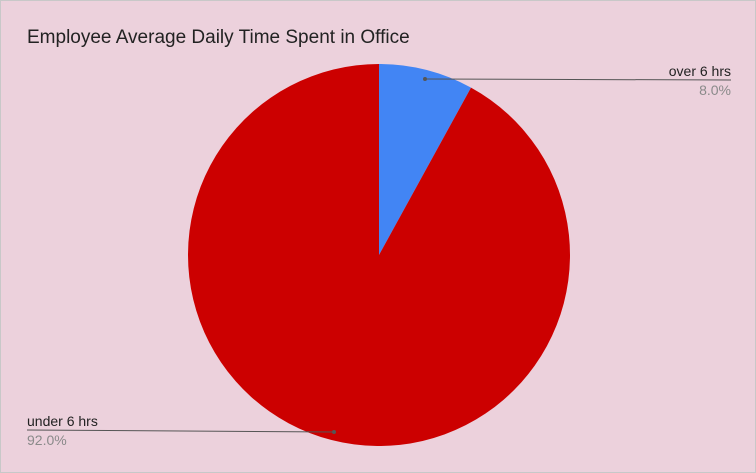  I want to click on leader-dot-over-6-hrs, so click(425, 79).